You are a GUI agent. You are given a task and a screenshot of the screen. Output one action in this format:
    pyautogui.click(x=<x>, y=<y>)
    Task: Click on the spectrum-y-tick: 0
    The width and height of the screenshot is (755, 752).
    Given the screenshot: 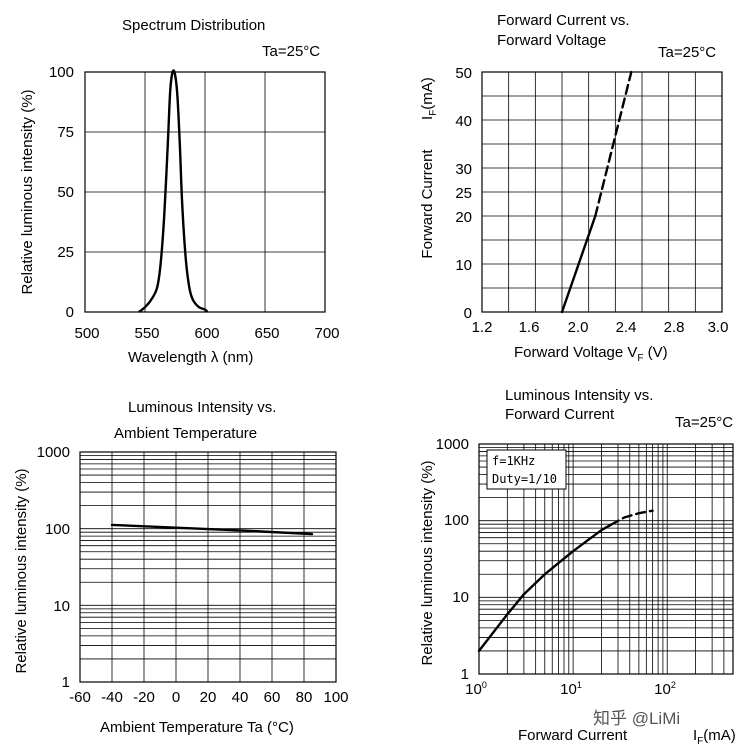 What is the action you would take?
    pyautogui.click(x=70, y=312)
    